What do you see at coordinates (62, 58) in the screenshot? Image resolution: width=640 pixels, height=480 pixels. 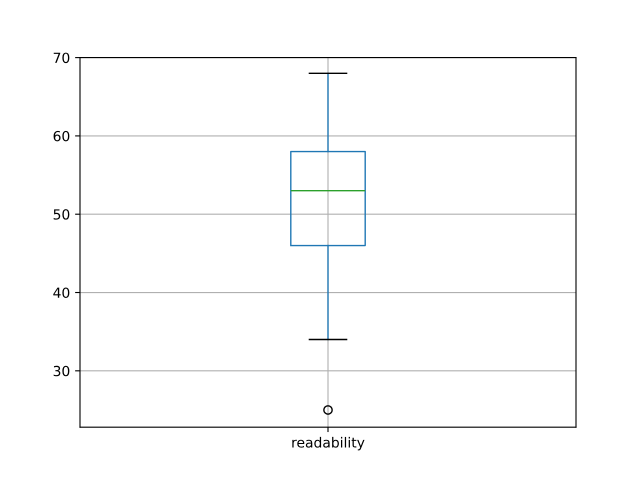 I see `y-tick-label: 70` at bounding box center [62, 58].